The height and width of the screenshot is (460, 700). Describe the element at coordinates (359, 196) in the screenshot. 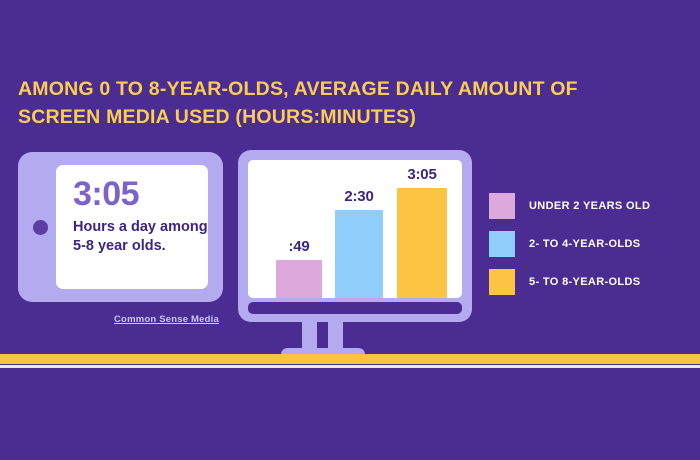

I see `chart-bar-value-label: 2:30` at that location.